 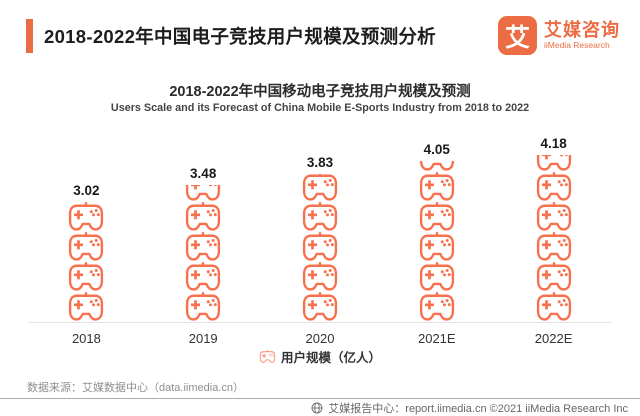 What do you see at coordinates (320, 338) in the screenshot?
I see `x-axis-label: 2020` at bounding box center [320, 338].